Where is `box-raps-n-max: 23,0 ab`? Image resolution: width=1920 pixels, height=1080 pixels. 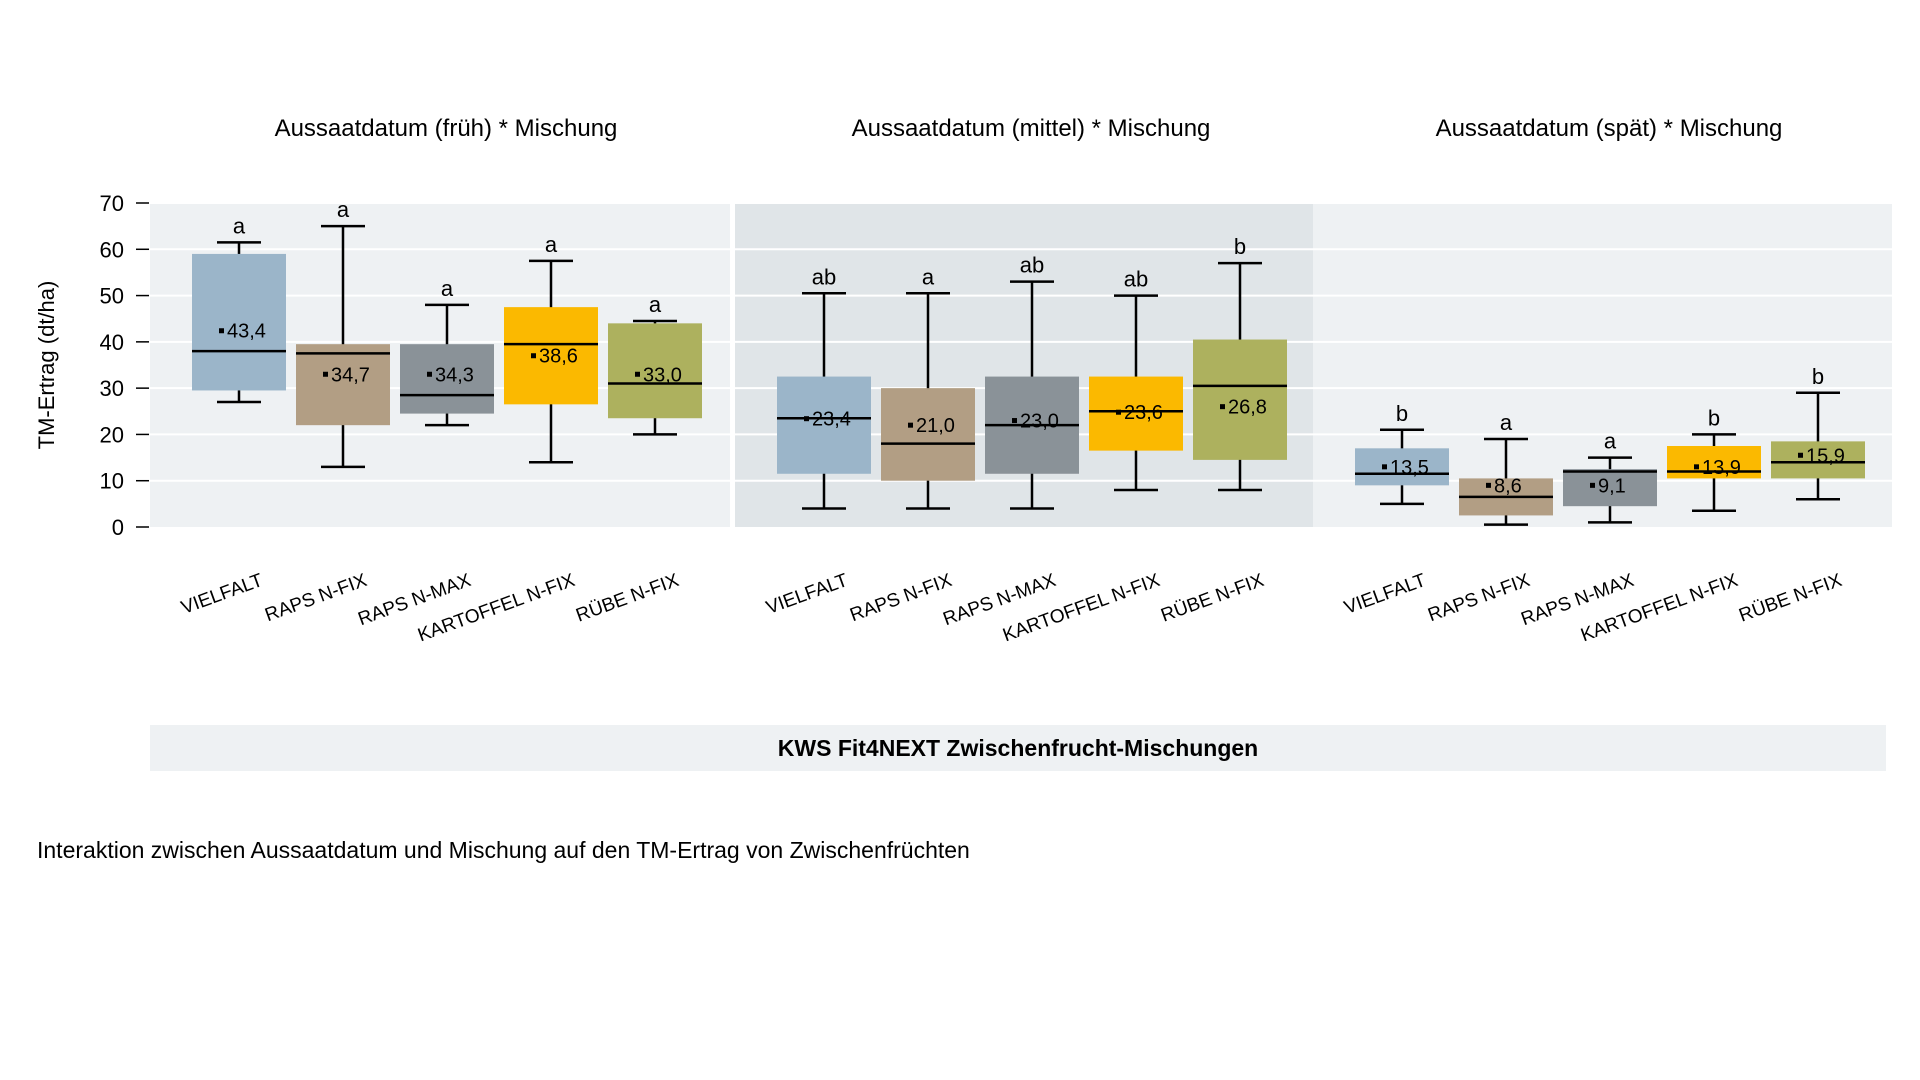 box-raps-n-max: 23,0 ab is located at coordinates (1032, 381).